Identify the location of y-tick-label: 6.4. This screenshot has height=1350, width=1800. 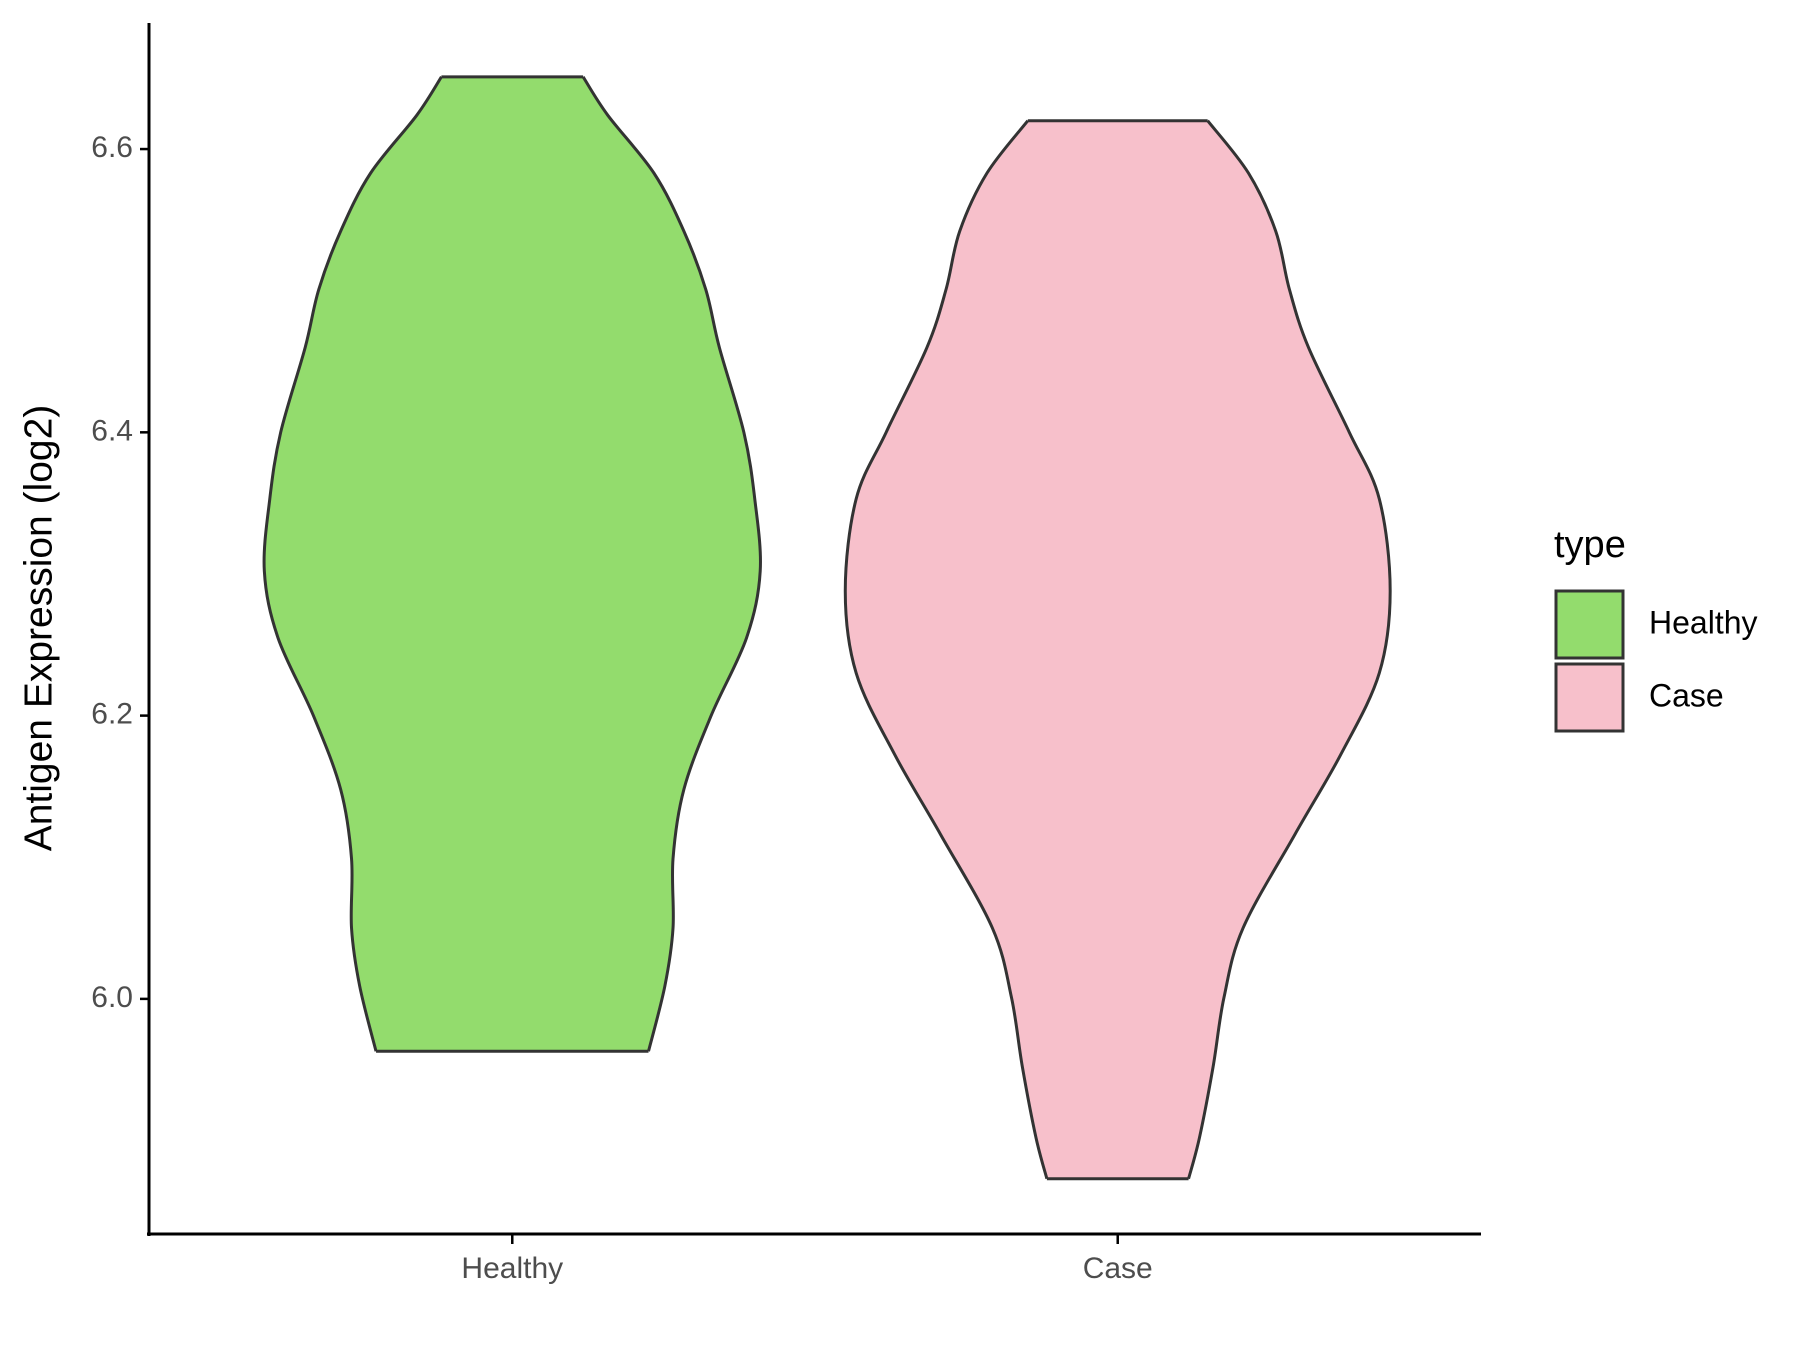
(112, 430).